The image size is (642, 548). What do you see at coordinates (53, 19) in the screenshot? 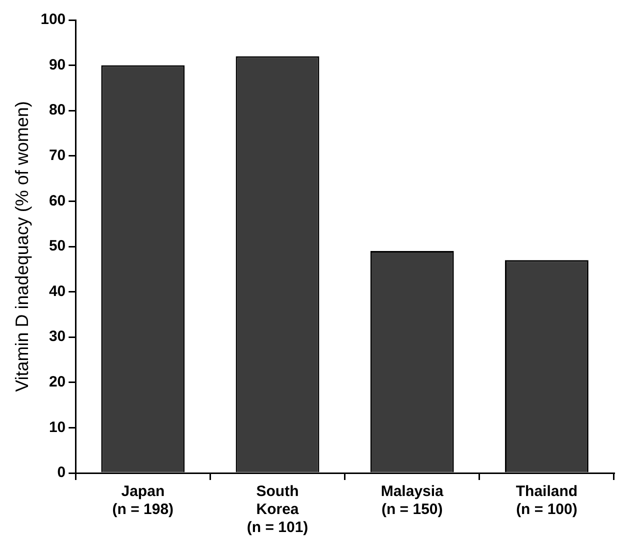
I see `y-tick-label: 100` at bounding box center [53, 19].